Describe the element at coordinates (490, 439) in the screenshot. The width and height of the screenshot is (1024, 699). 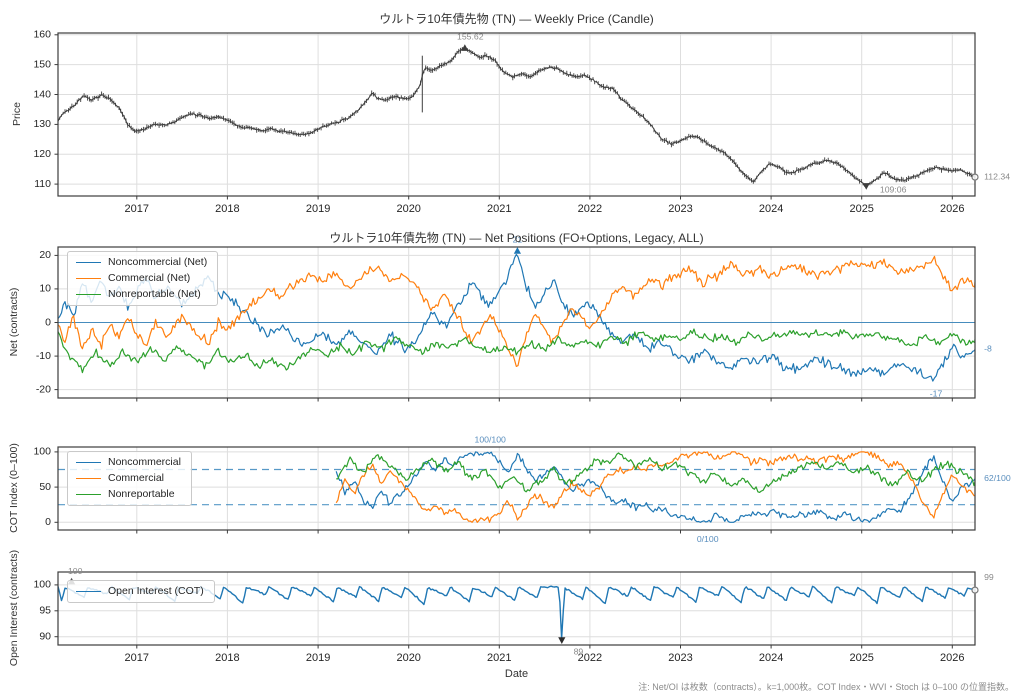
I see `annotation: 100/100` at that location.